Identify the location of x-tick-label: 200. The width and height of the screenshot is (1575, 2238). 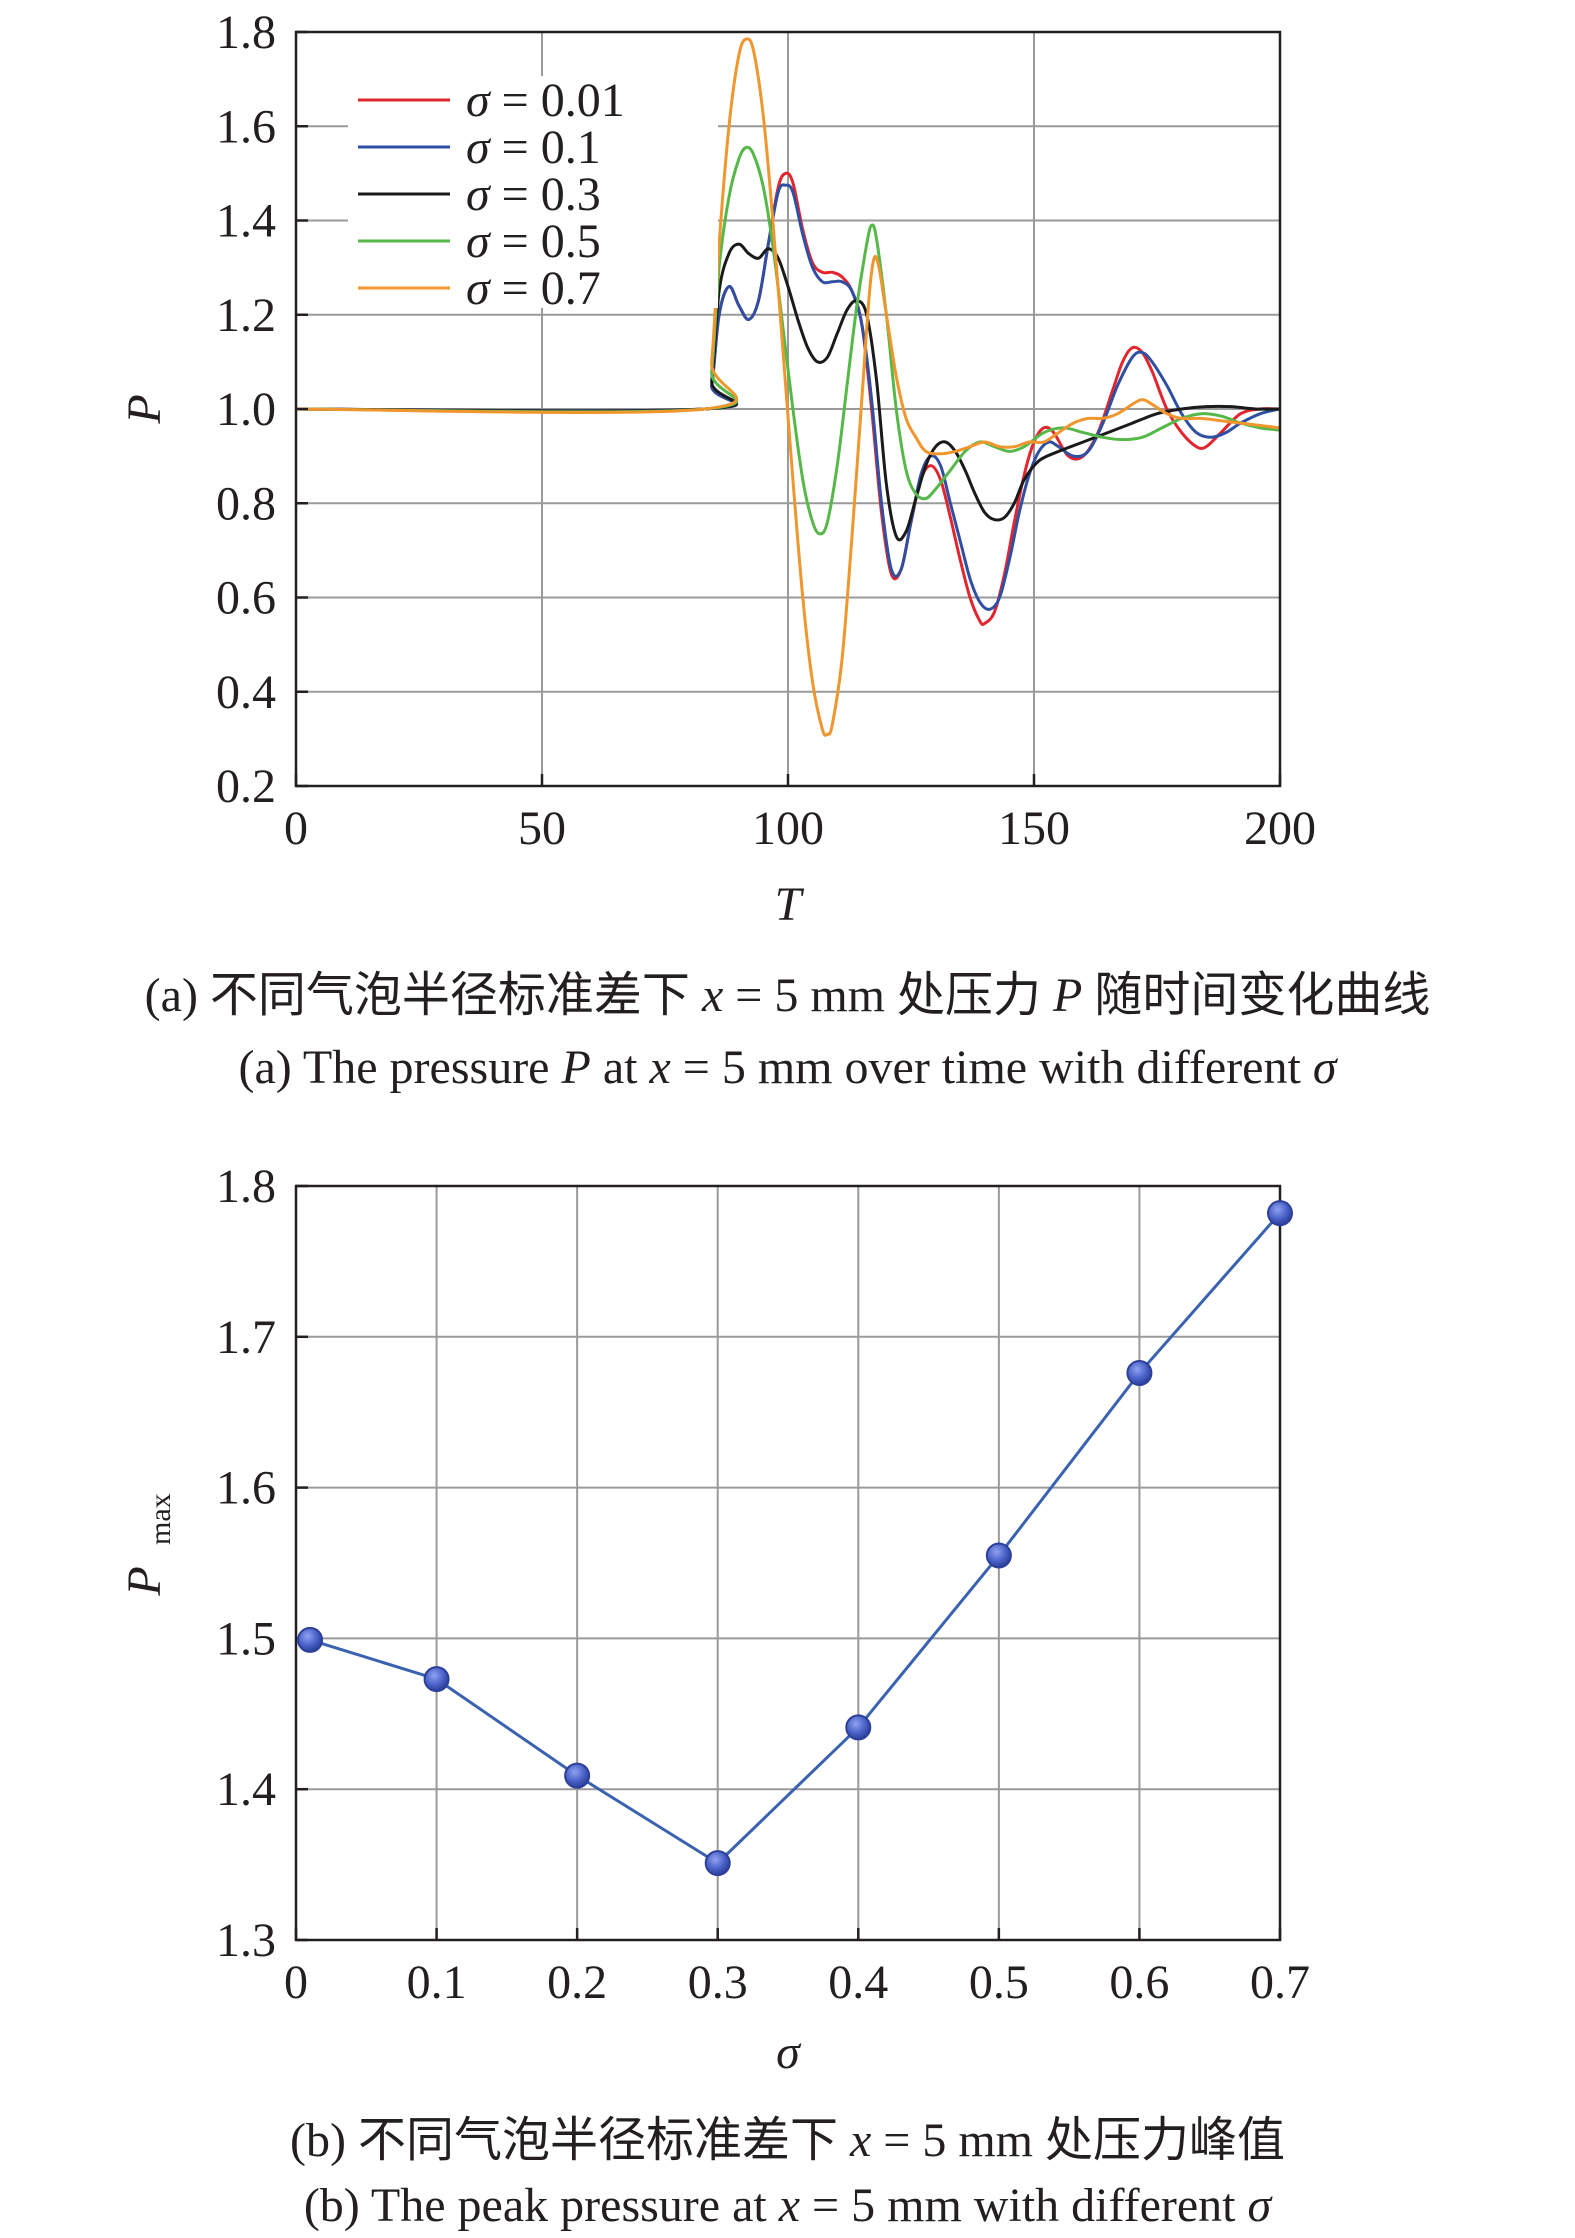
(1280, 828).